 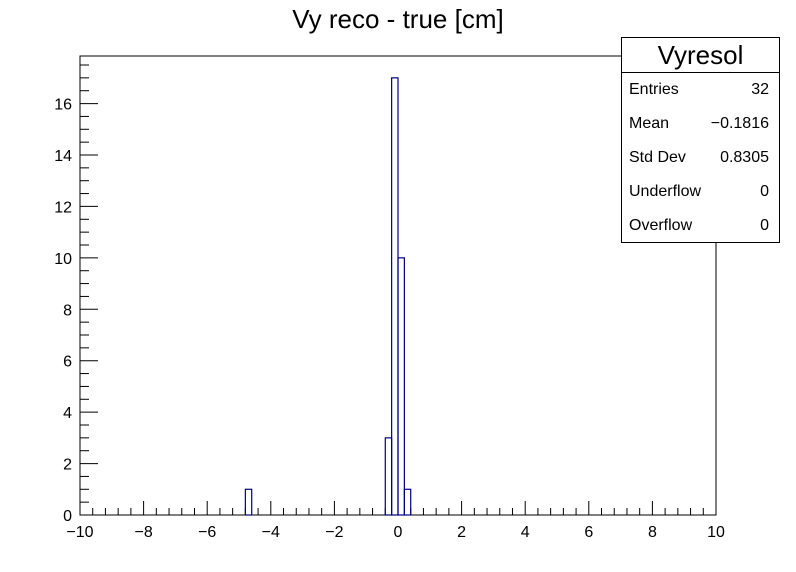 I want to click on y-tick-label: 0, so click(x=67, y=516).